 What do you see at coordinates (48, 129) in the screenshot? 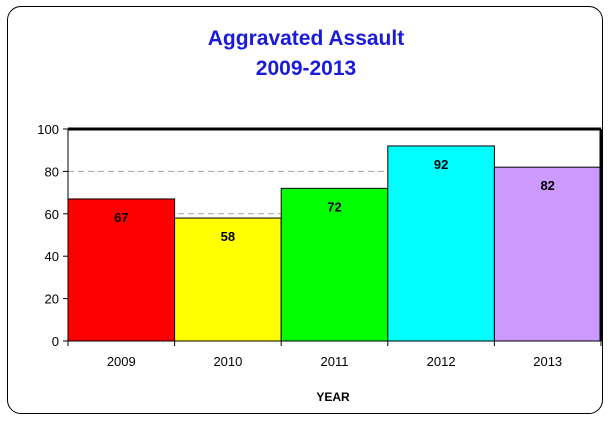
I see `y-tick-label-100: 100` at bounding box center [48, 129].